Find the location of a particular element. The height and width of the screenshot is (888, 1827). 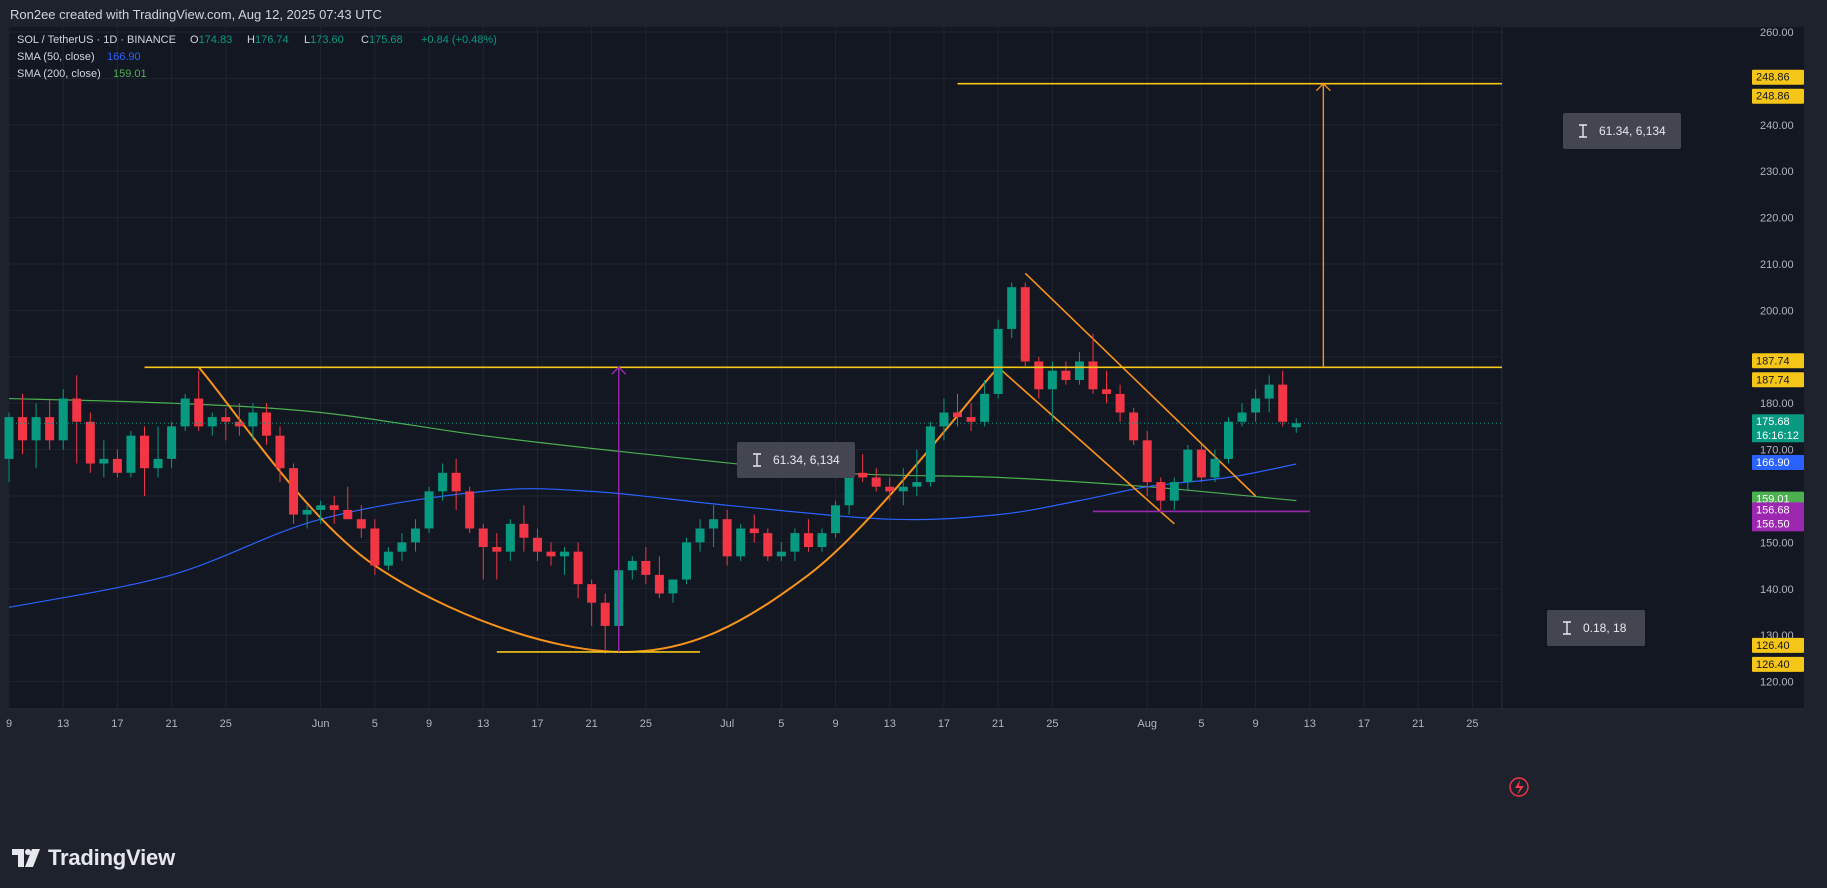

lightning-icon is located at coordinates (1519, 787).